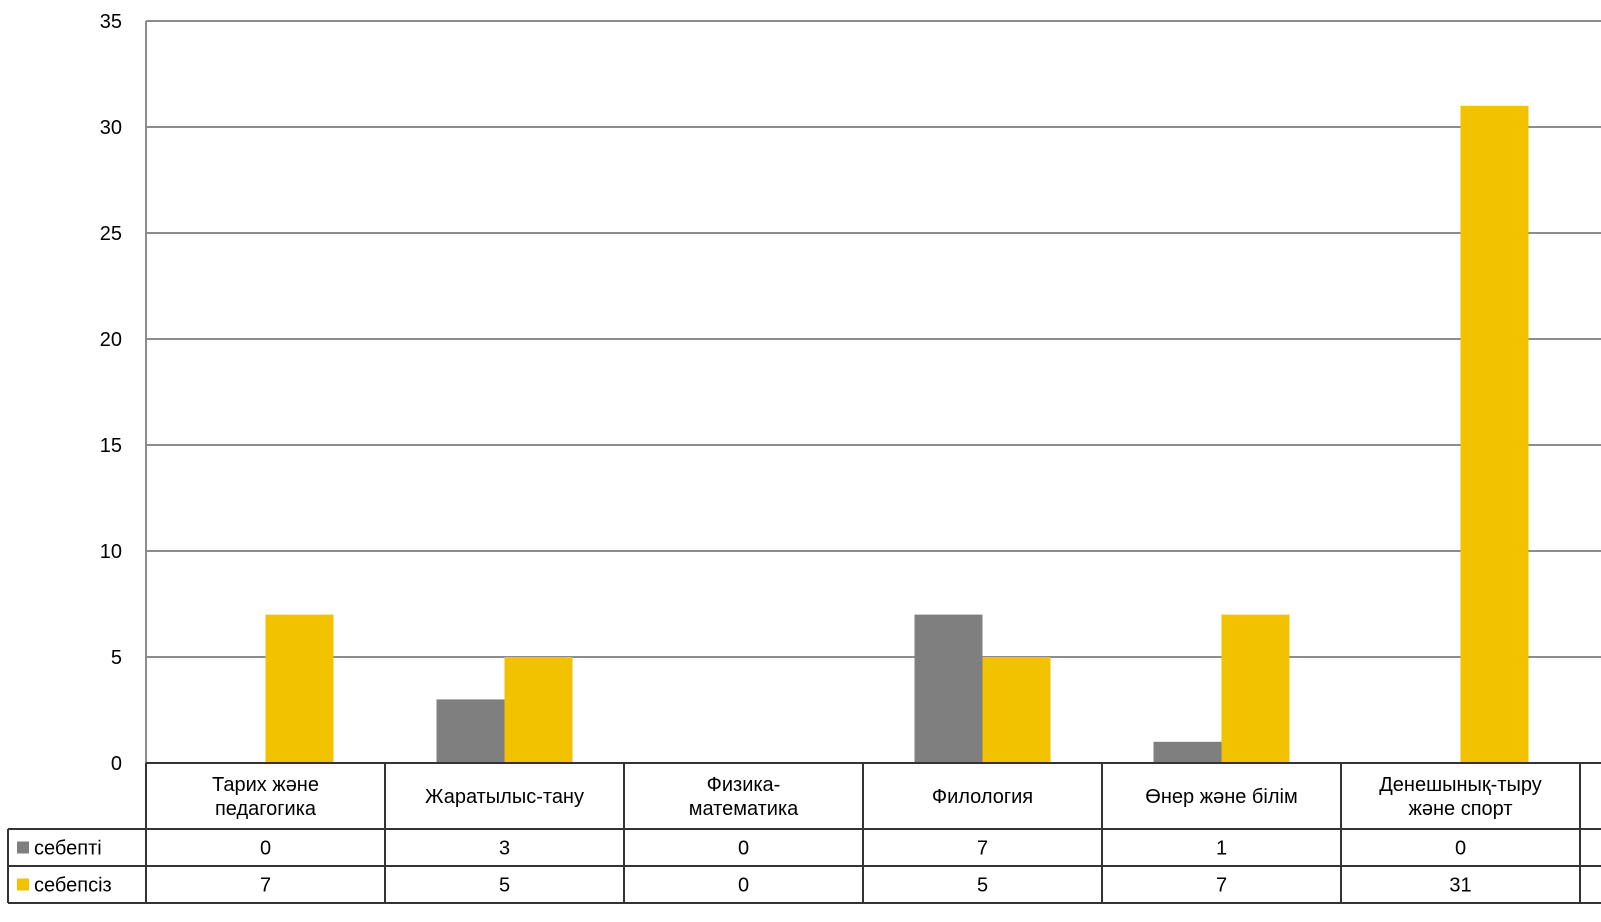 The height and width of the screenshot is (922, 1601). Describe the element at coordinates (1494, 434) in the screenshot. I see `bar-себепсіз-5` at that location.